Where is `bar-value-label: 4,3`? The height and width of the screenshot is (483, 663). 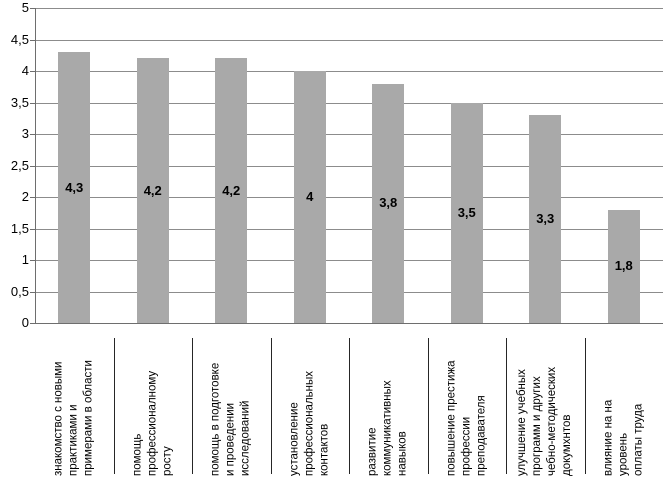 bar-value-label: 4,3 is located at coordinates (74, 187).